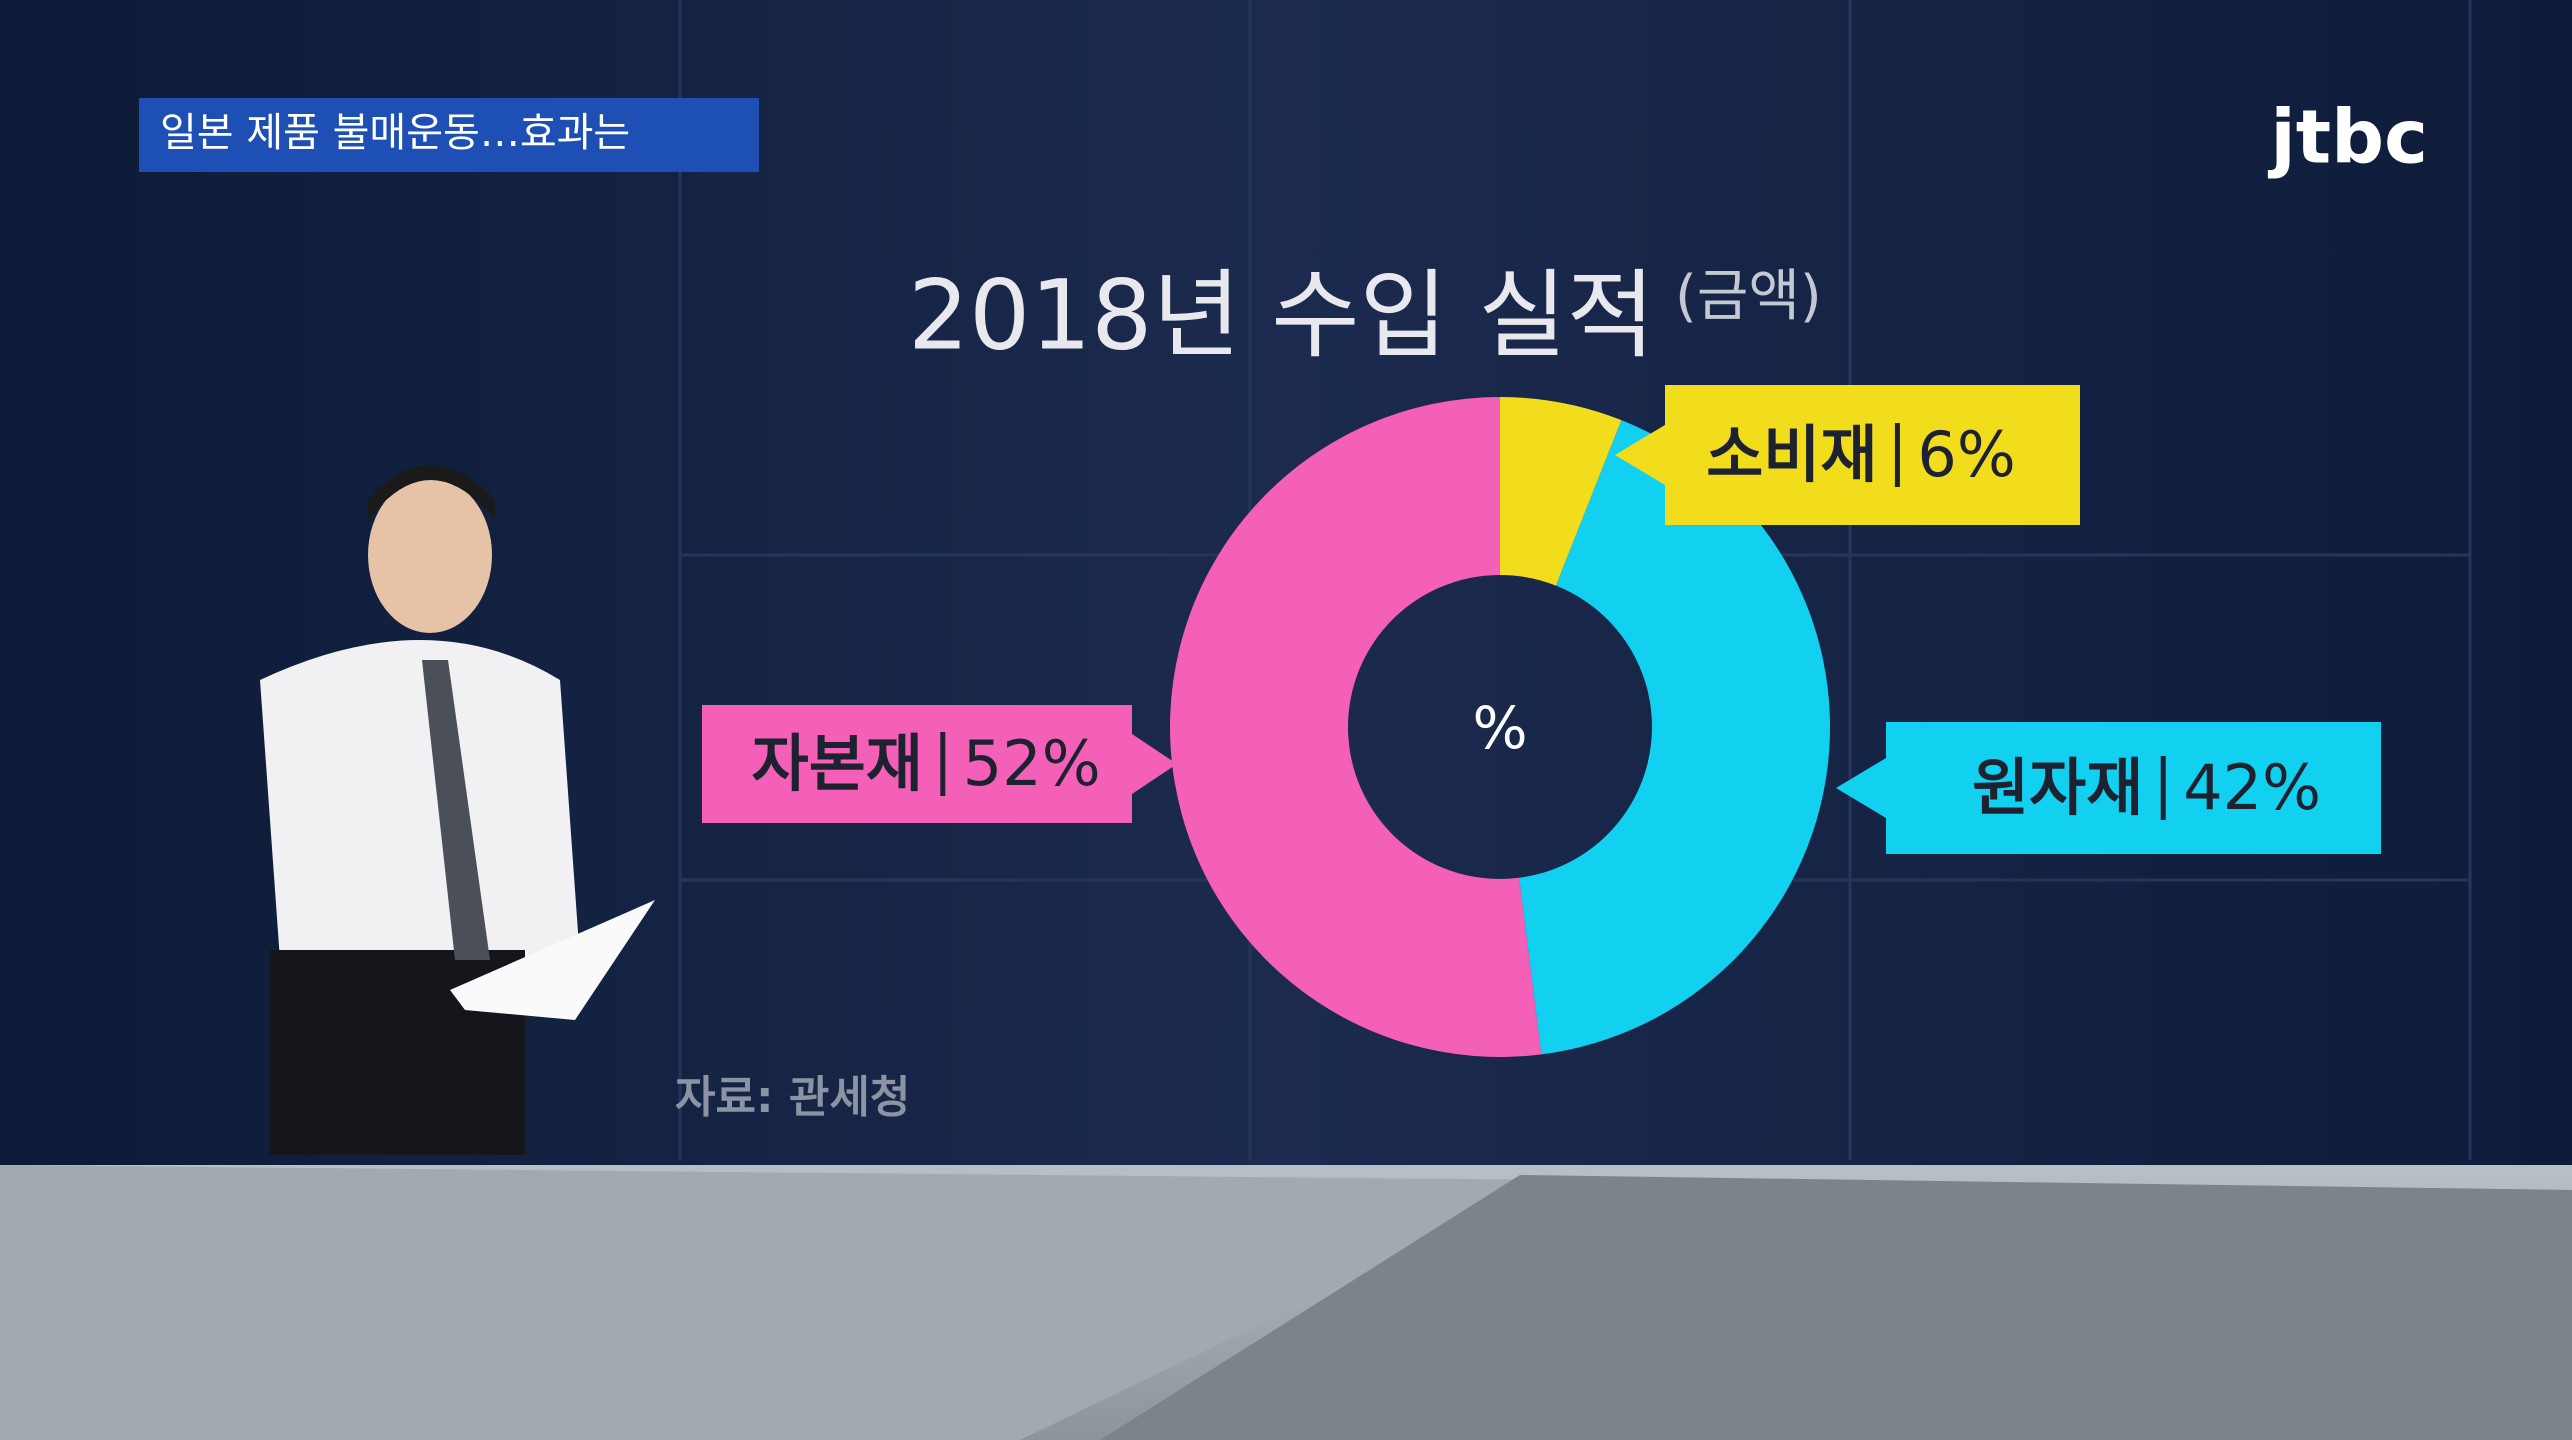  What do you see at coordinates (2057, 787) in the screenshot?
I see `category-label: 원자재` at bounding box center [2057, 787].